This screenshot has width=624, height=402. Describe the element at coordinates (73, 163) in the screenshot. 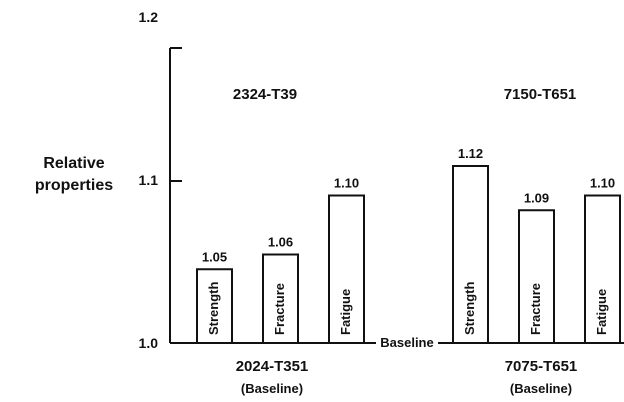

I see `y-axis-label-line-1: Relative` at that location.